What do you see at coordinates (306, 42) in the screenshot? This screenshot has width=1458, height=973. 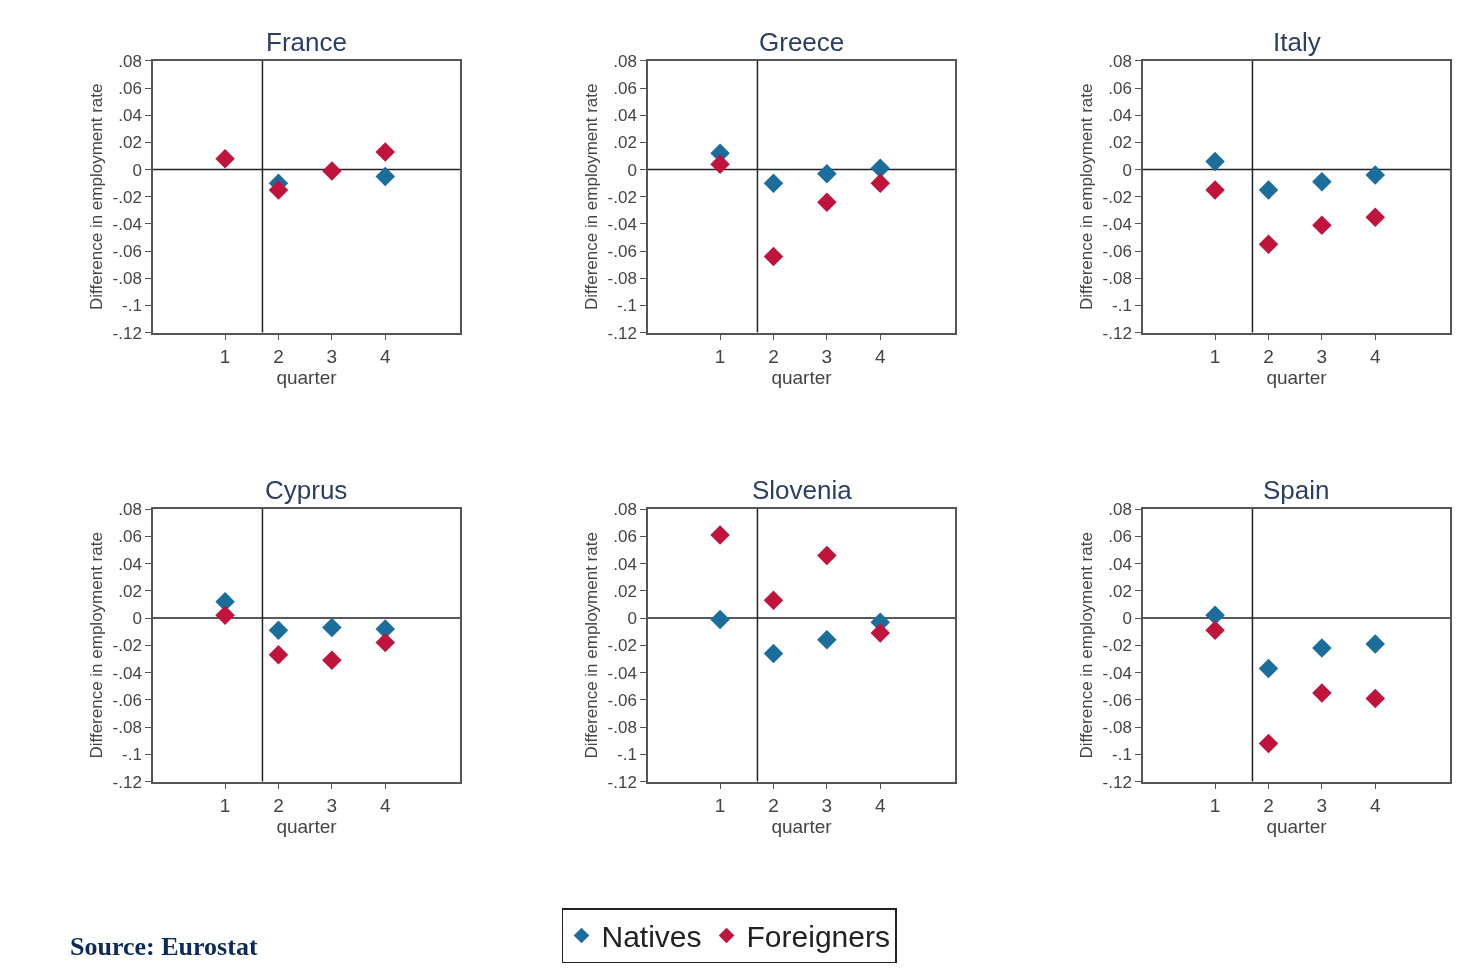 I see `chart-title: France` at bounding box center [306, 42].